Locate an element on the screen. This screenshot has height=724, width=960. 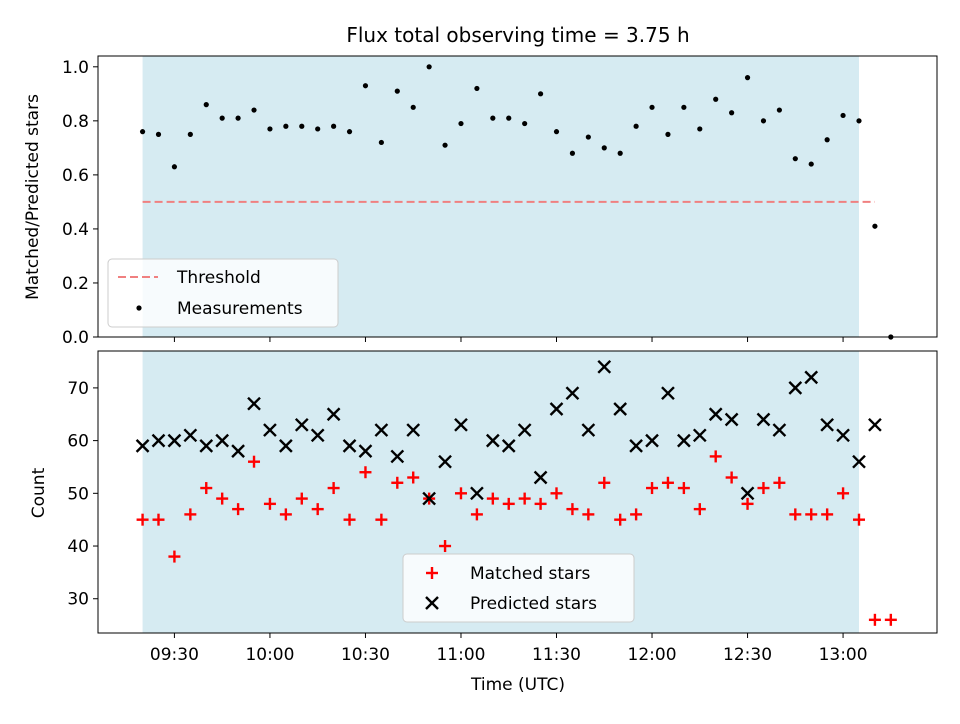
legend-measurements-swatch is located at coordinates (139, 308).